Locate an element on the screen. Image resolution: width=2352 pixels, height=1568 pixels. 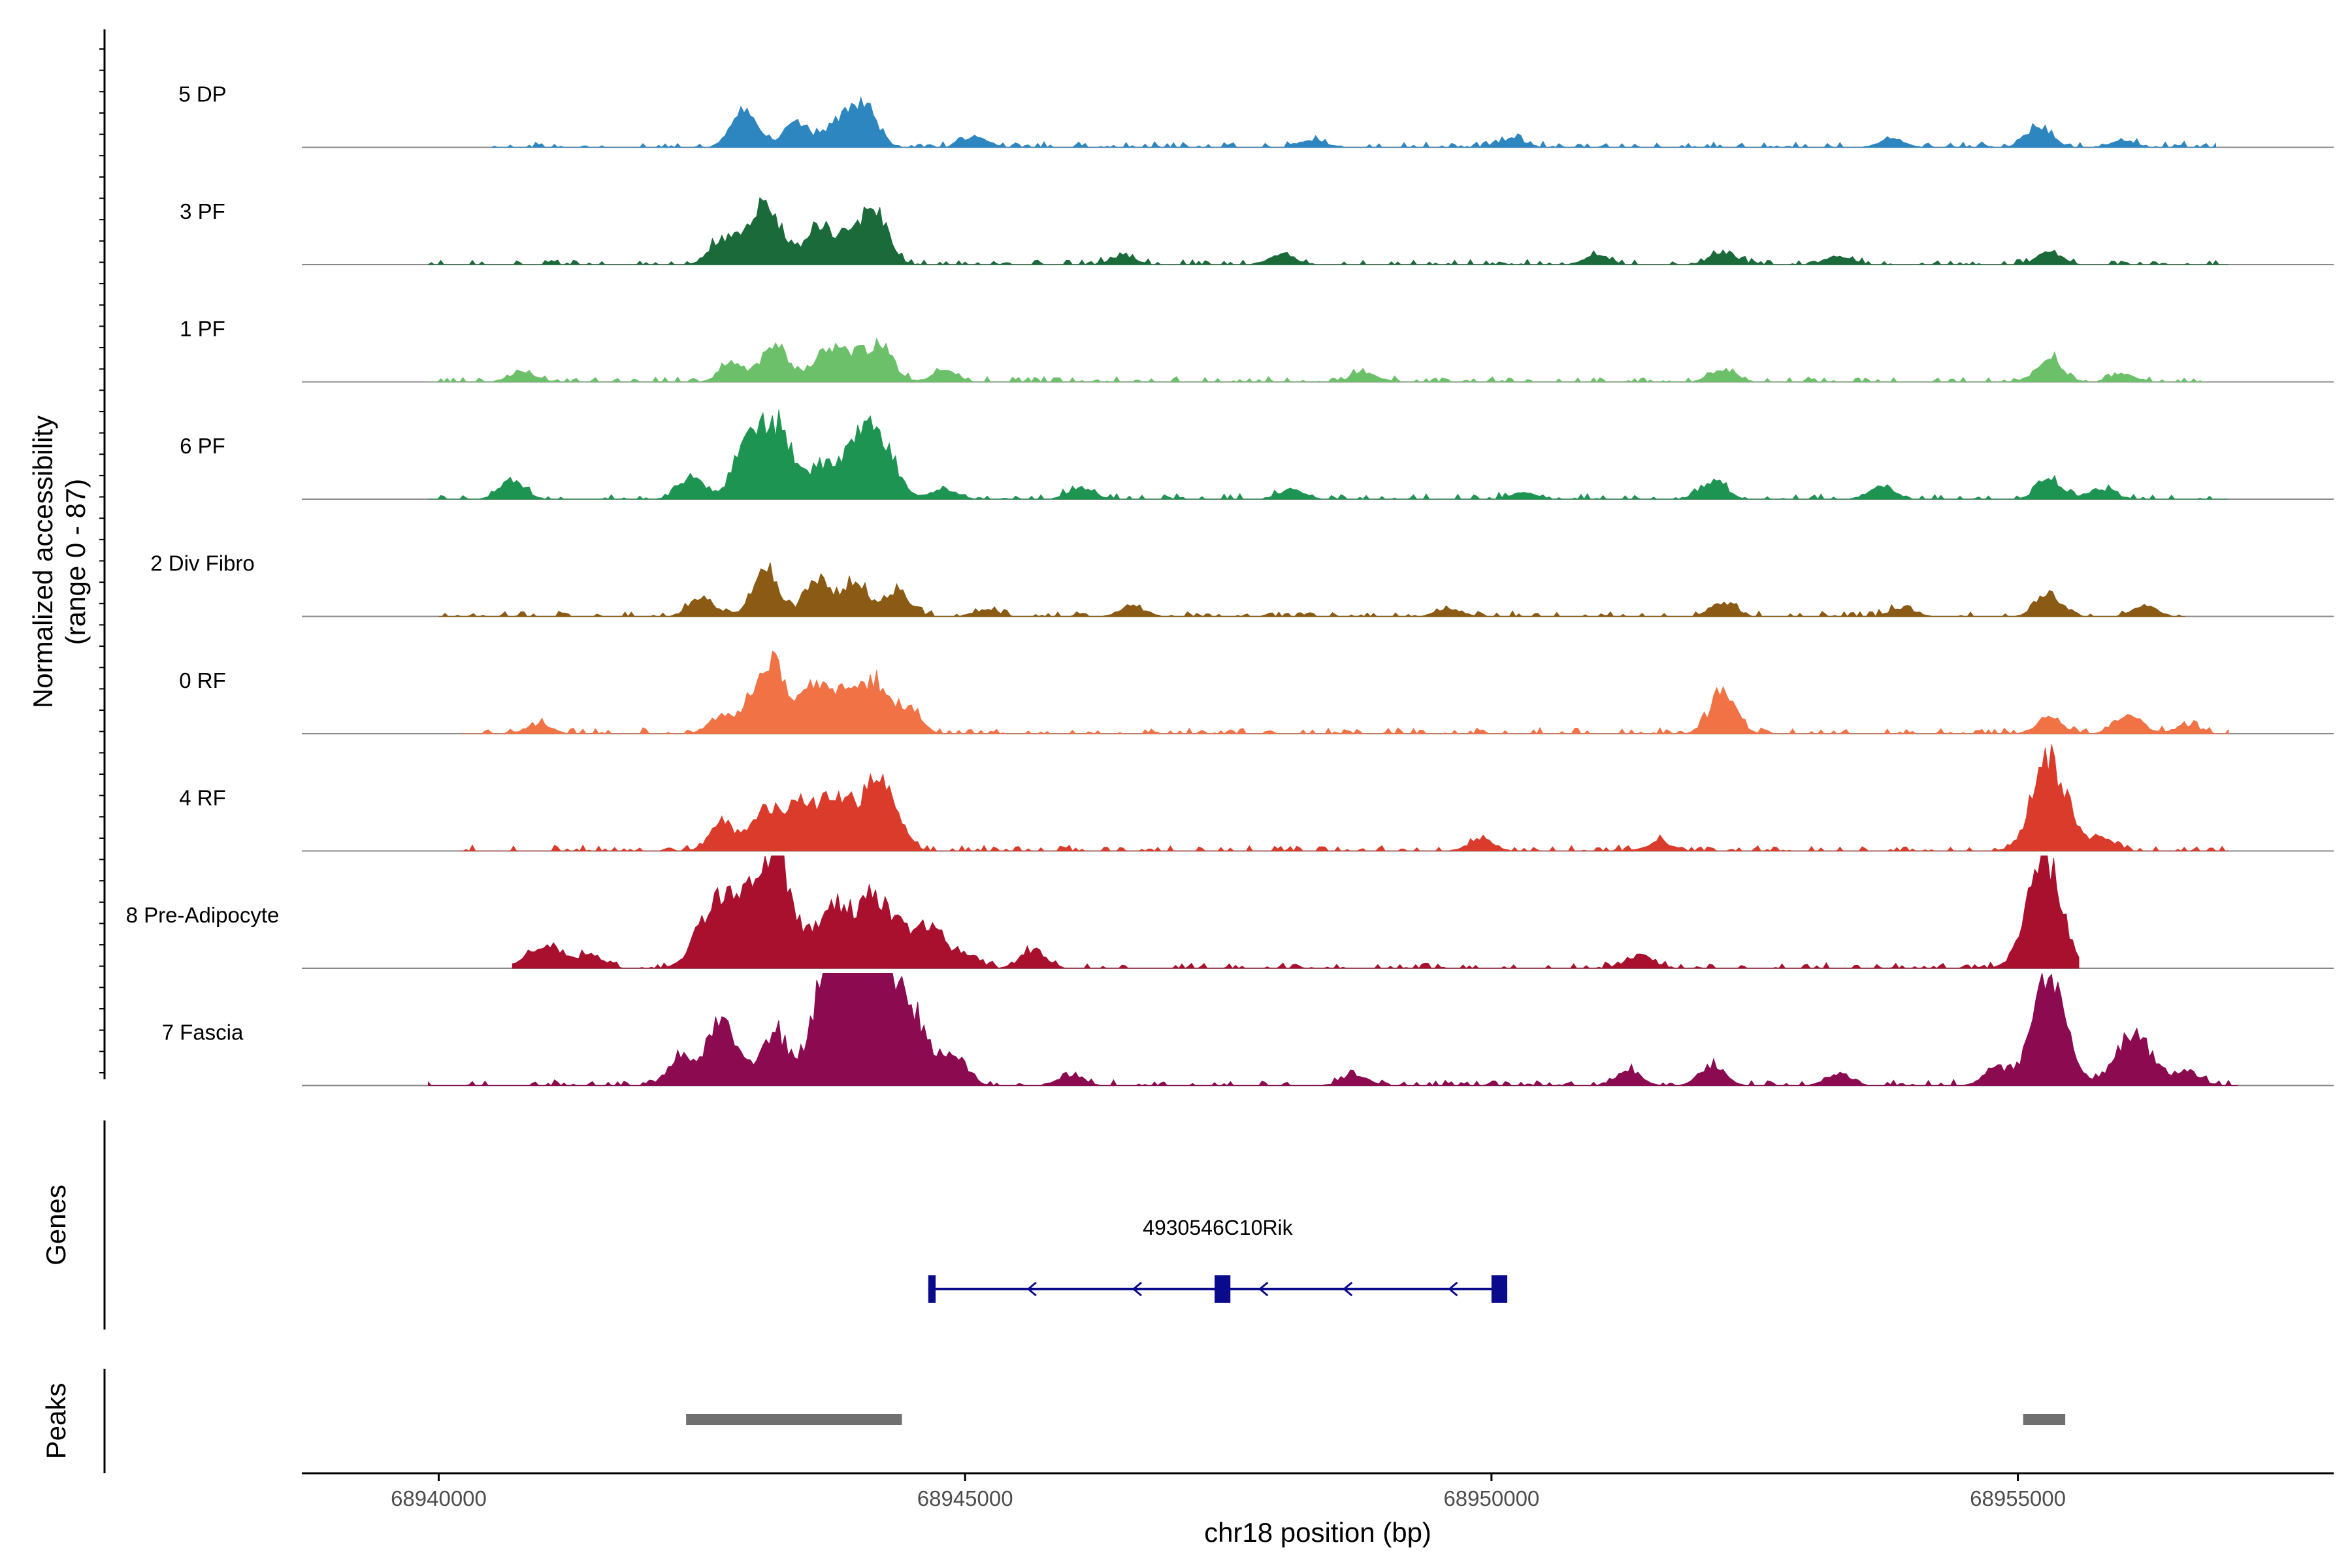
peaks-track-label: Peaks is located at coordinates (56, 1421).